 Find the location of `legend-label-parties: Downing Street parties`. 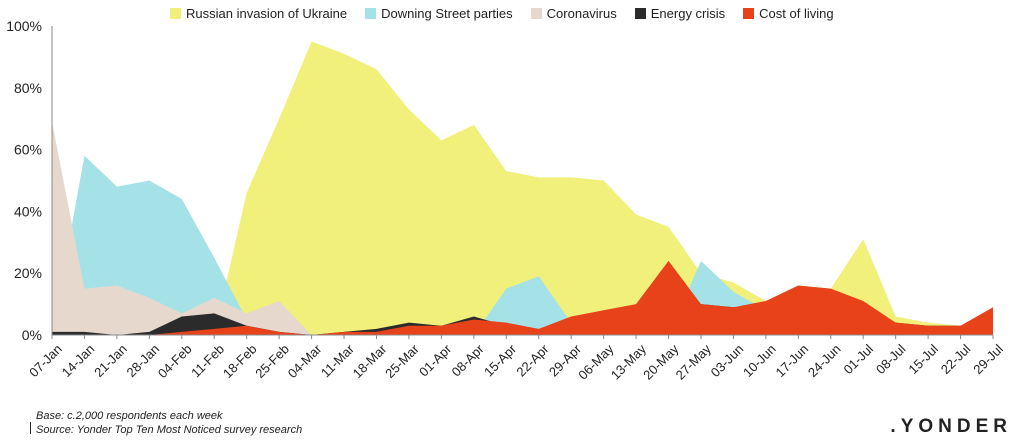

legend-label-parties: Downing Street parties is located at coordinates (447, 13).